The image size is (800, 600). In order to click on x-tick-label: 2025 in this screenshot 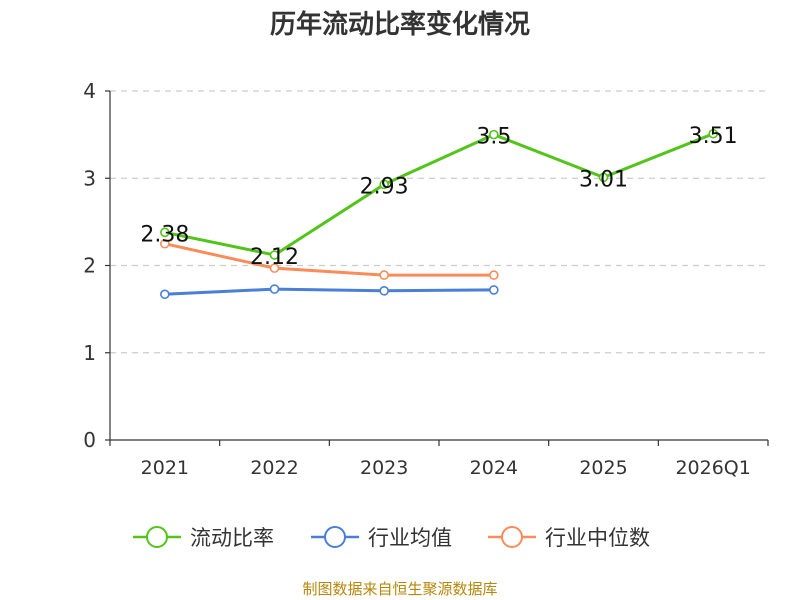, I will do `click(603, 468)`.